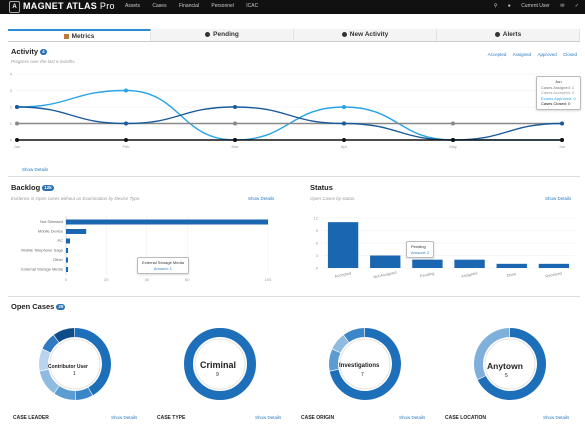  What do you see at coordinates (163, 268) in the screenshot?
I see `backlog-tooltip-value: Amount: 1` at bounding box center [163, 268].